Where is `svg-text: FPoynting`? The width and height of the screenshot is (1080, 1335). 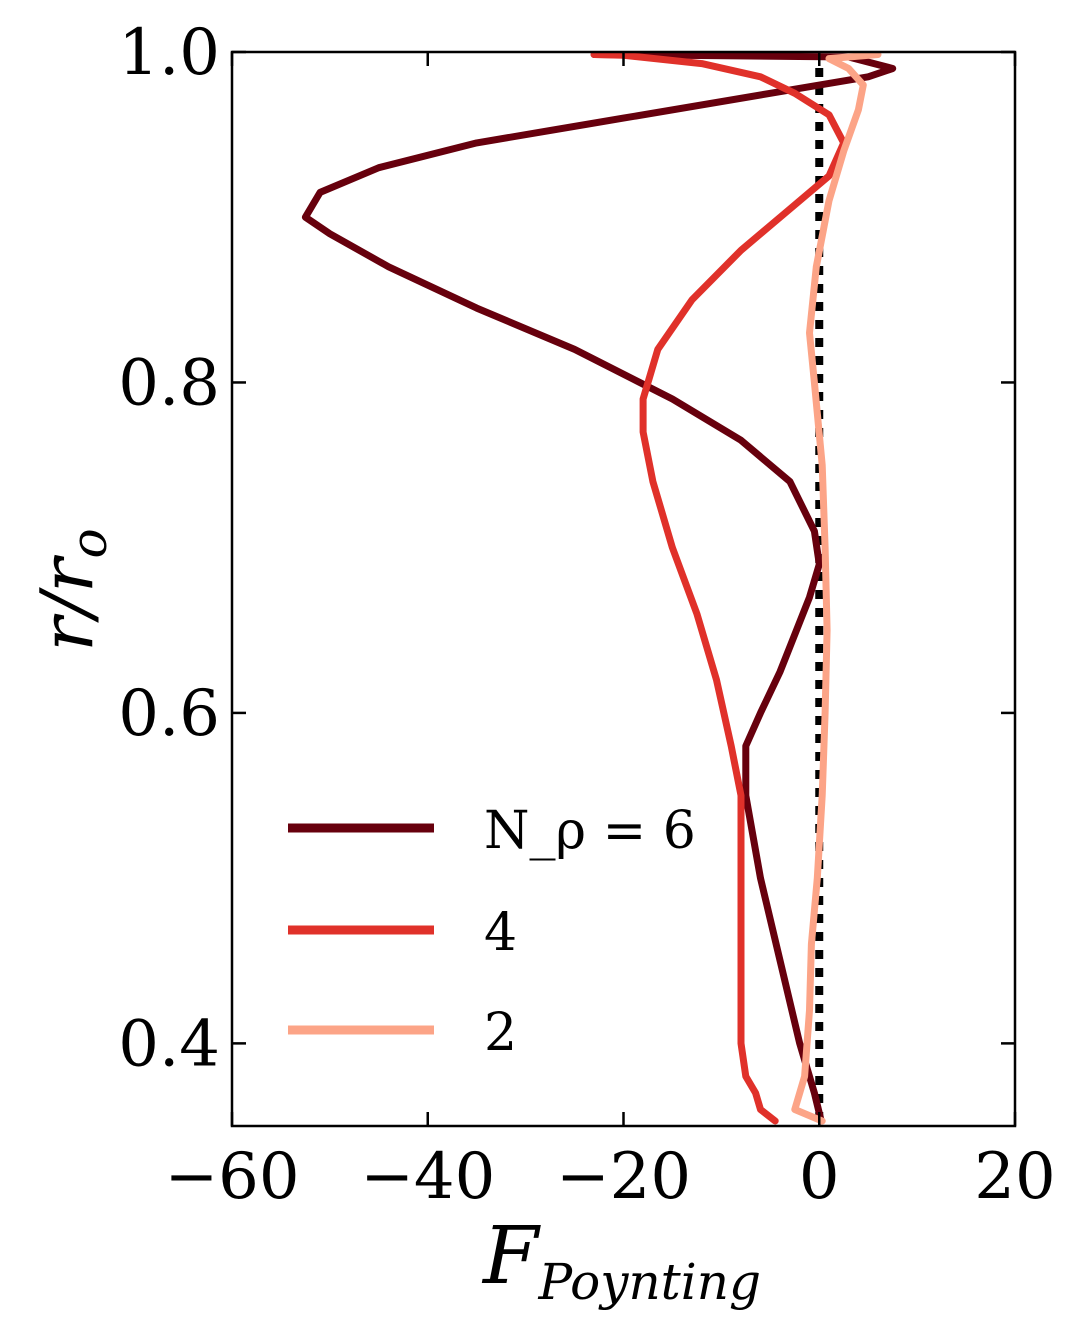
svg-text: FPoynting is located at coordinates (621, 1260).